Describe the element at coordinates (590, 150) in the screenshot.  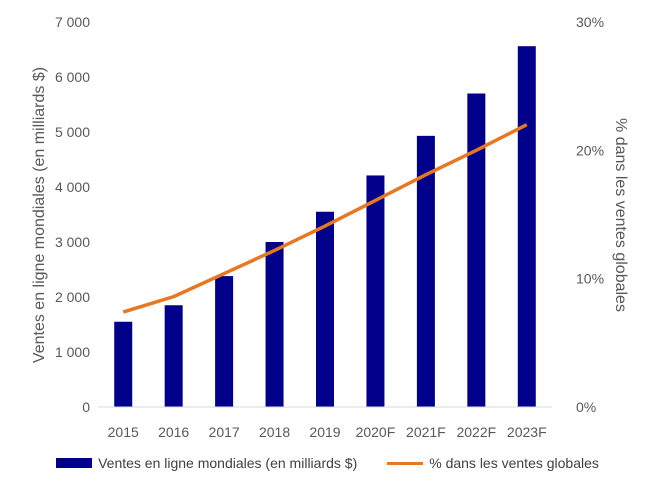
I see `y2-tick-label: 20%` at that location.